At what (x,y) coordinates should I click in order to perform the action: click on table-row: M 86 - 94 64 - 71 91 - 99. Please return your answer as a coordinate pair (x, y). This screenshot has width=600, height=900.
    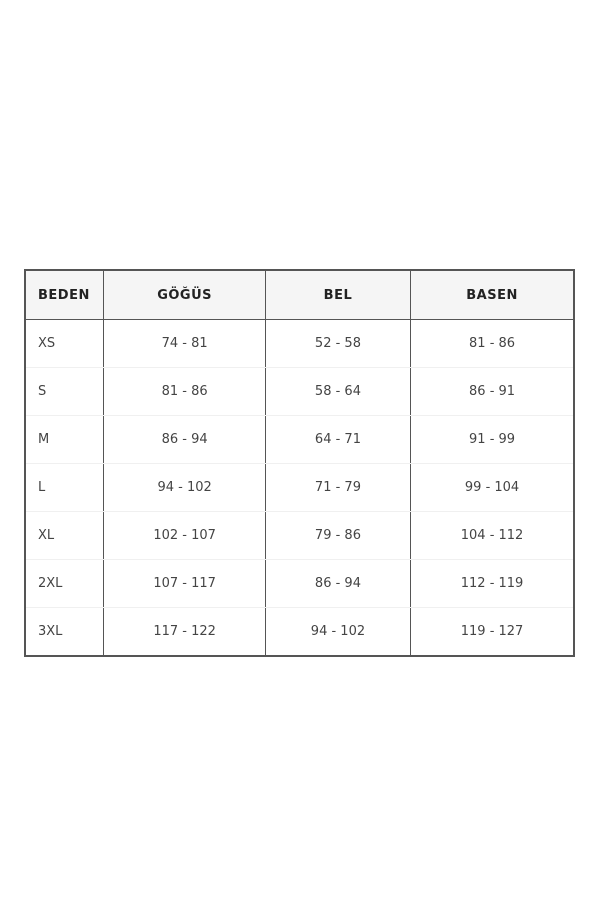
    Looking at the image, I should click on (299, 439).